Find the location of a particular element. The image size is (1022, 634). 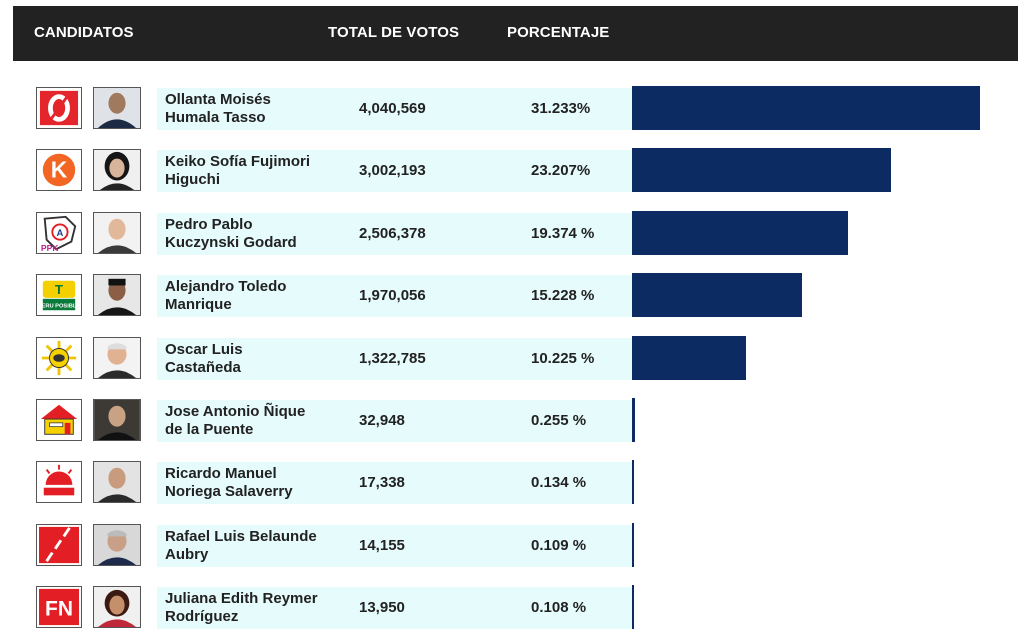

vote-count: 1,322,785 is located at coordinates (392, 358).